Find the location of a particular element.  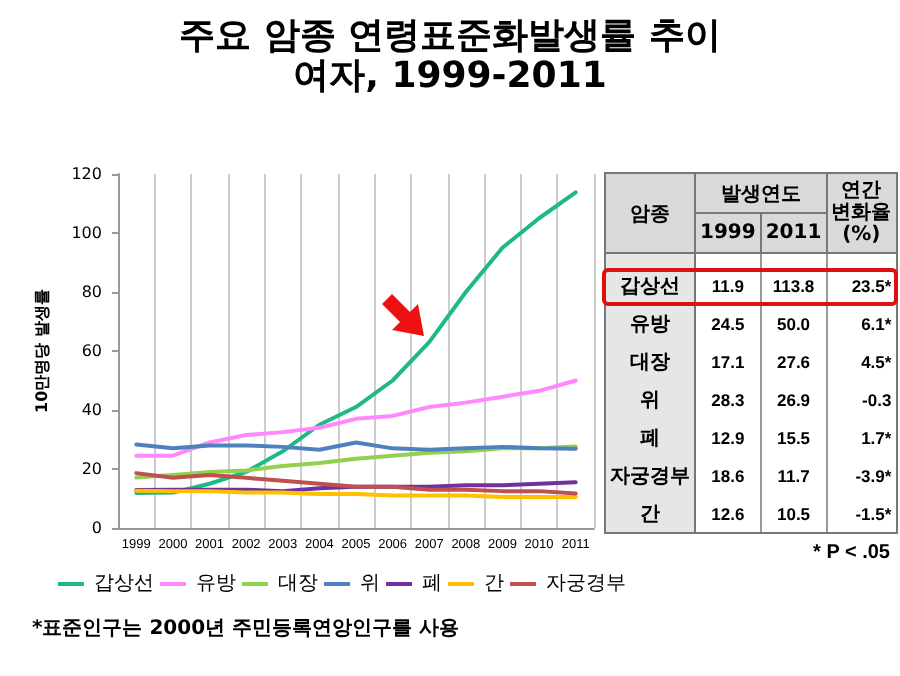

text: *표준인구는 2000년 주민등록연앙인구를 사용 is located at coordinates (246, 629).